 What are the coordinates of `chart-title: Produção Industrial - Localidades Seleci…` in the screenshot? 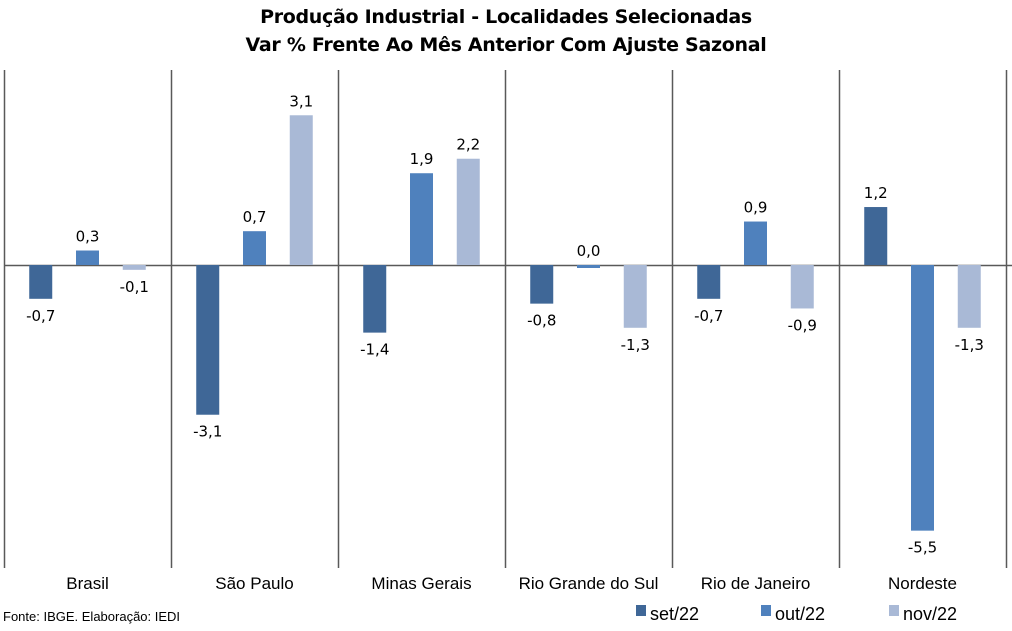 It's located at (506, 17).